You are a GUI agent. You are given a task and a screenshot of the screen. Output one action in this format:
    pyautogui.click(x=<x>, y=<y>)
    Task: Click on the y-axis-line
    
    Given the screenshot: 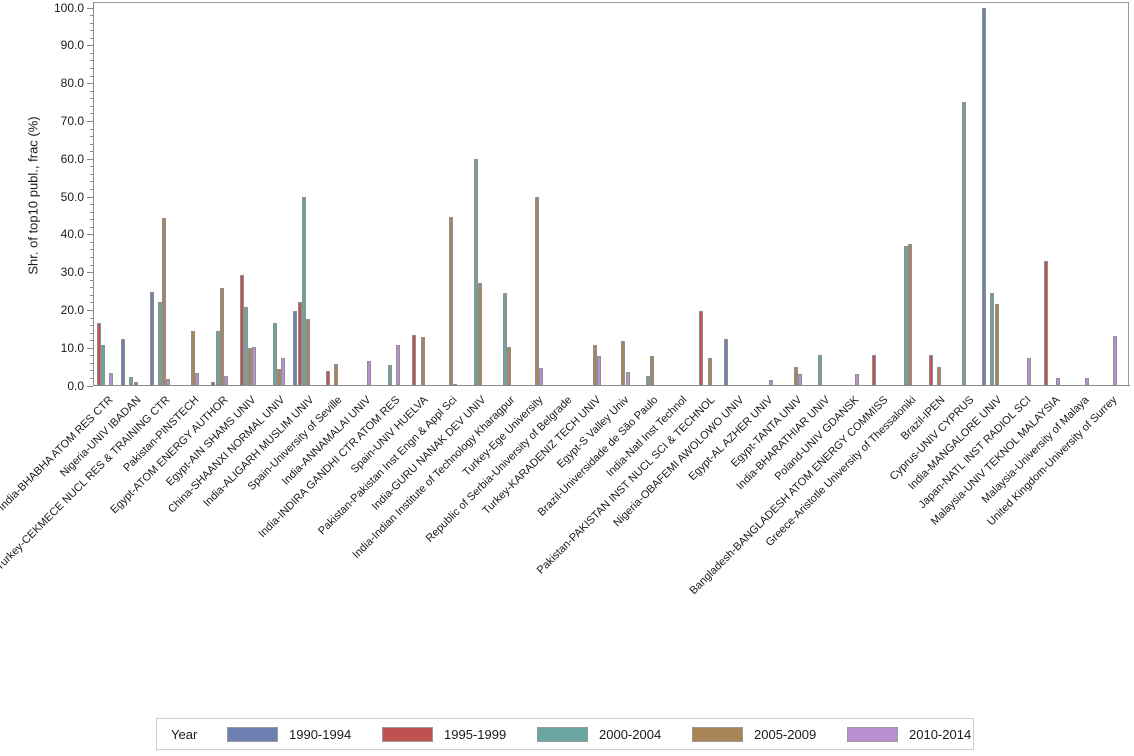 What is the action you would take?
    pyautogui.click(x=93, y=194)
    